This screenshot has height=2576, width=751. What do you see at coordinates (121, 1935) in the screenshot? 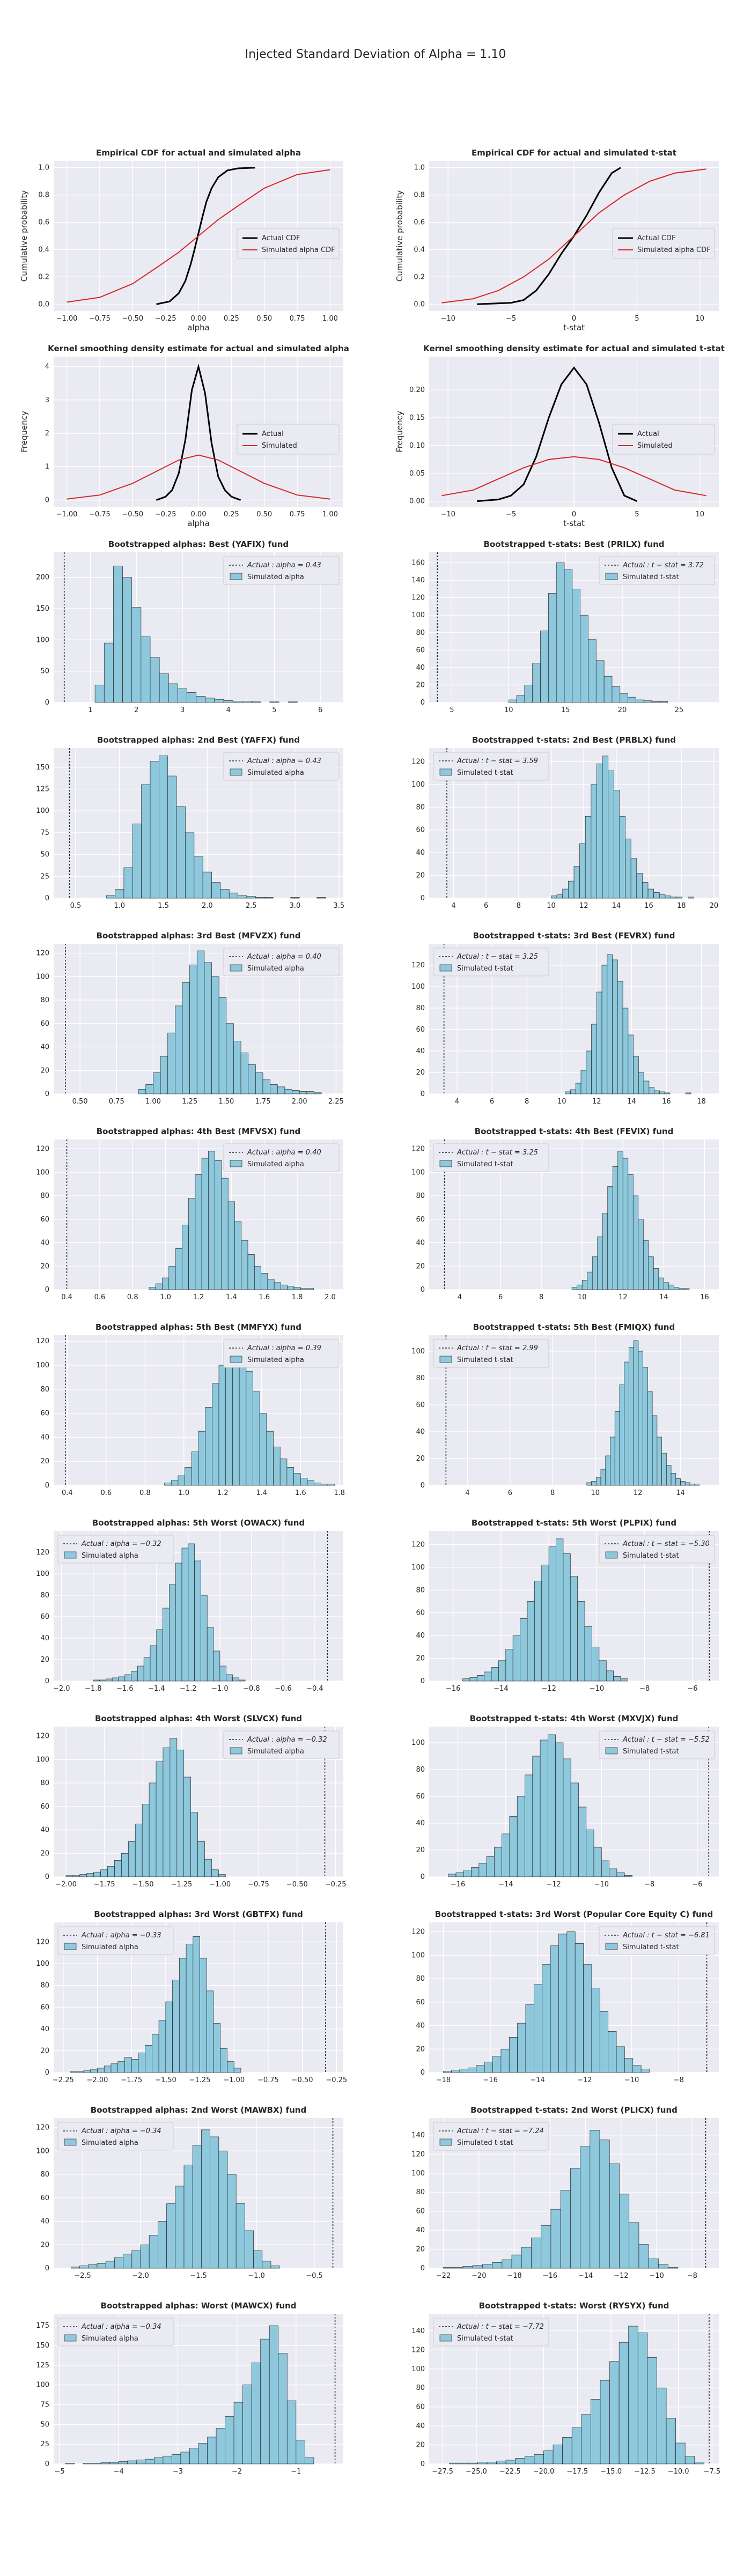
I see `legend-label-actual: Actual : alpha = −0.33` at bounding box center [121, 1935].